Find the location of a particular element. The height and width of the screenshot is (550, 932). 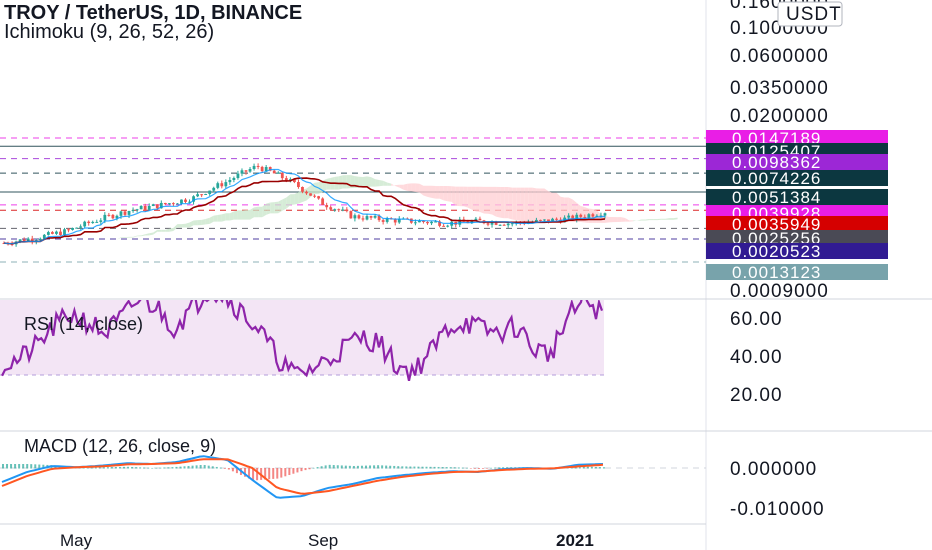

ichimoku-title: Ichimoku (9, 26, 52, 26) is located at coordinates (109, 32).